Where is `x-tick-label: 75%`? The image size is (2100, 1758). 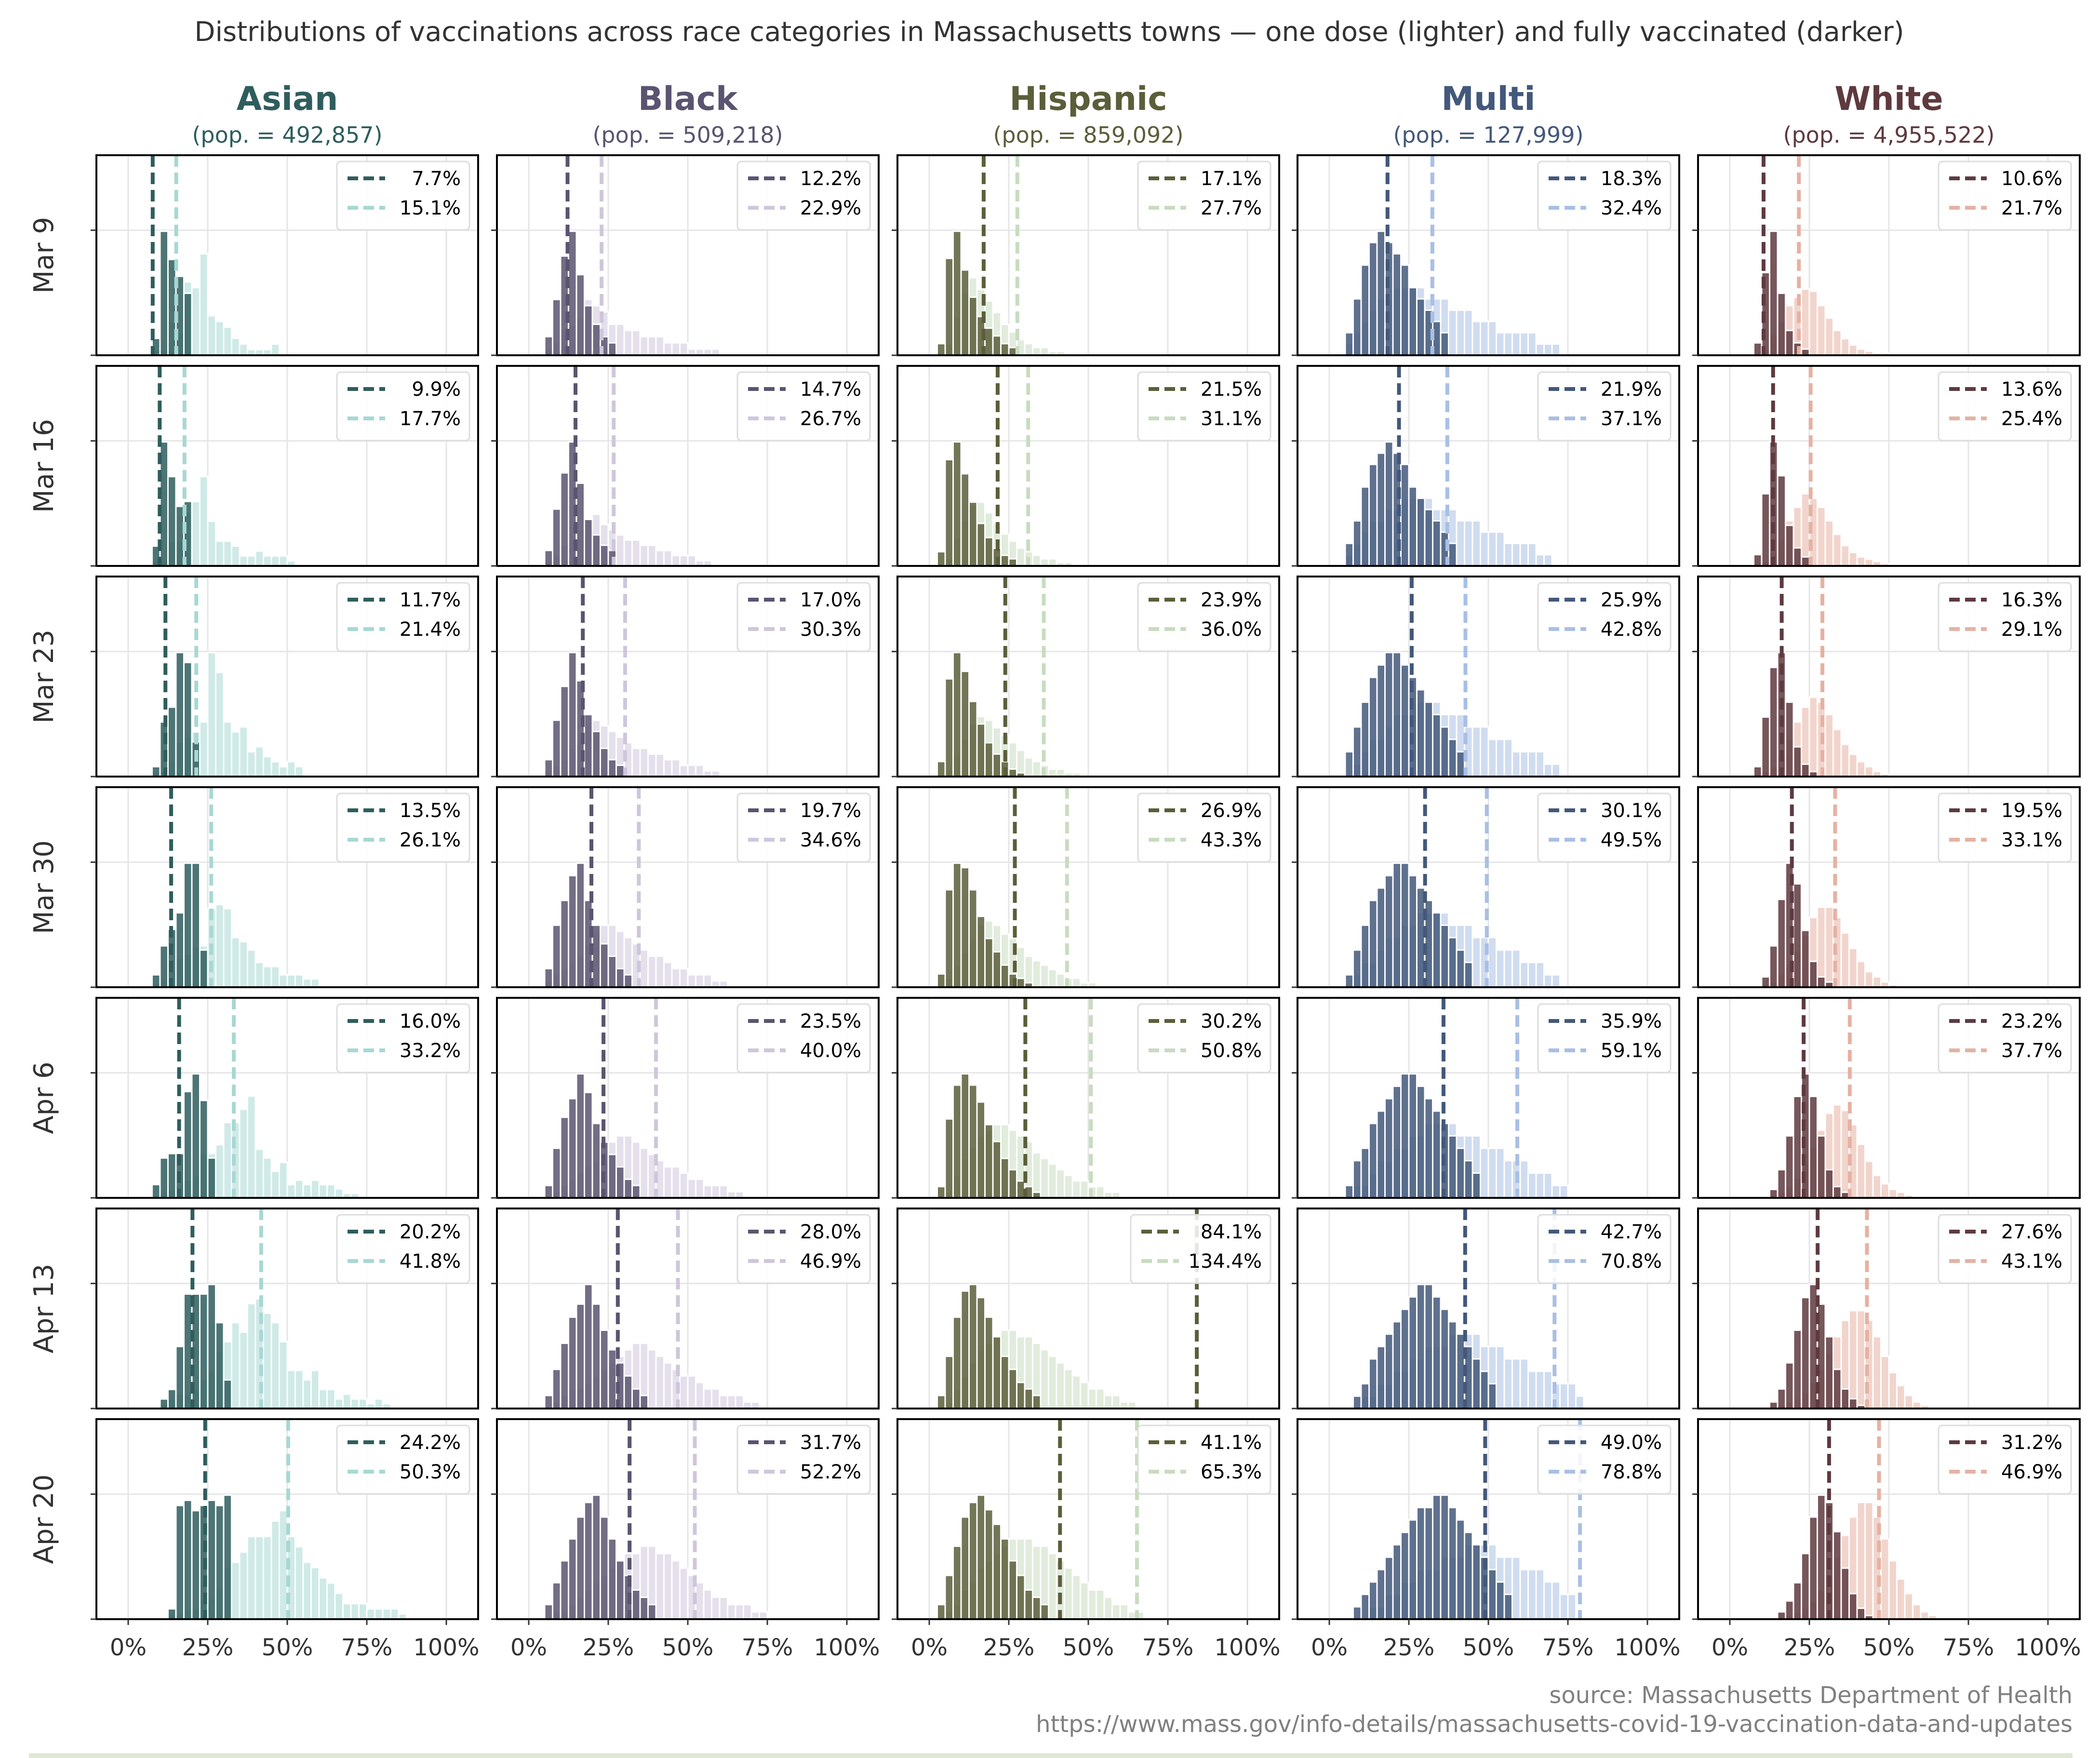
x-tick-label: 75% is located at coordinates (1568, 1648).